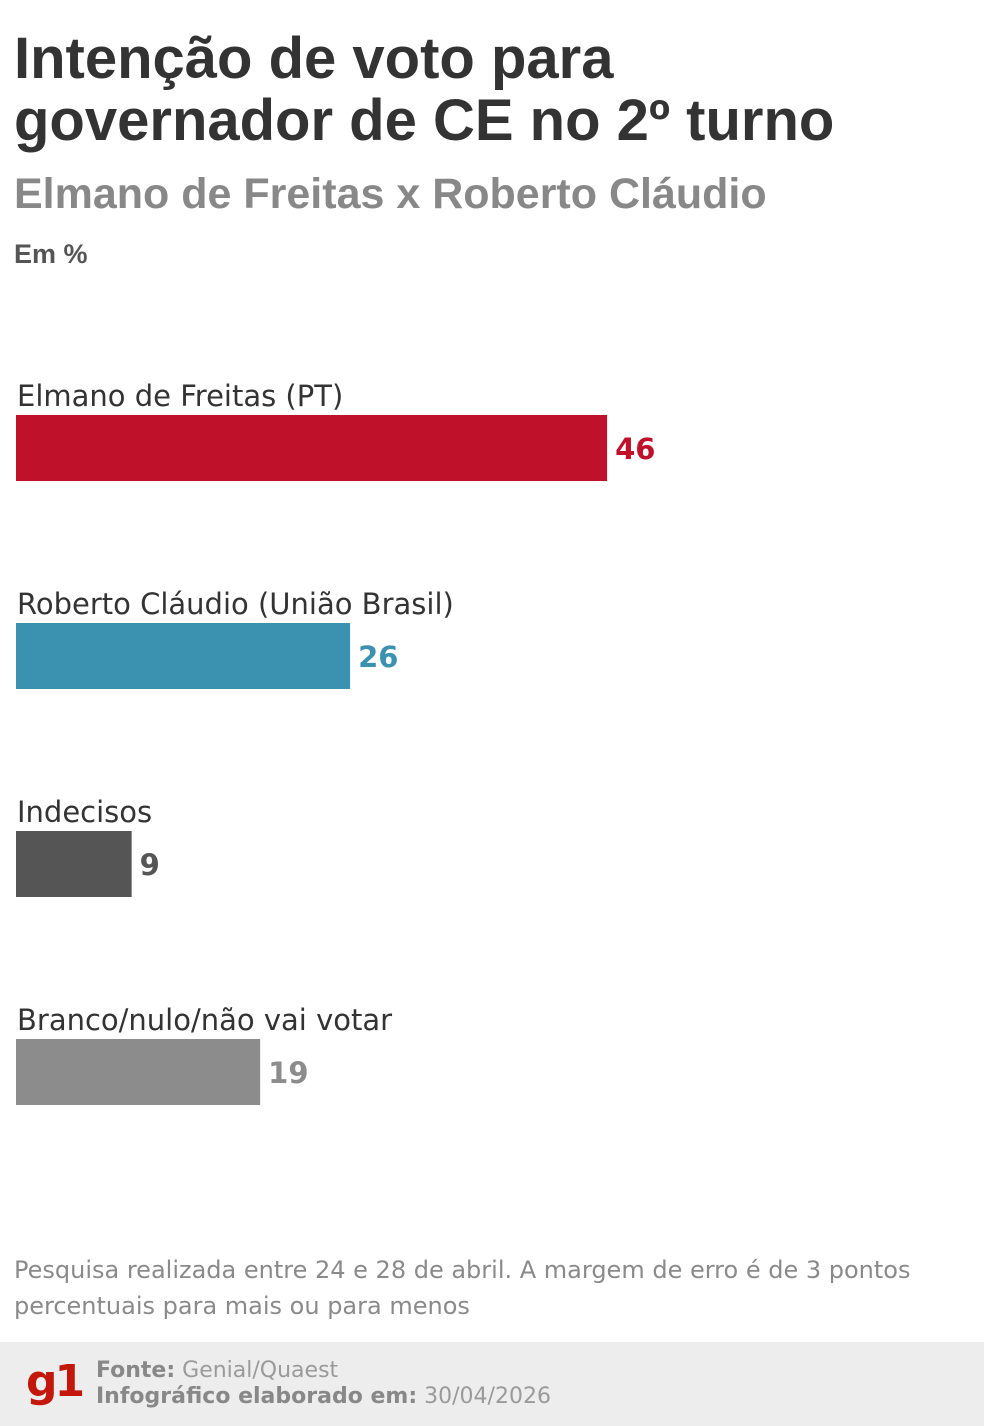 This screenshot has width=984, height=1426. I want to click on value-label-indecisos: 9, so click(150, 865).